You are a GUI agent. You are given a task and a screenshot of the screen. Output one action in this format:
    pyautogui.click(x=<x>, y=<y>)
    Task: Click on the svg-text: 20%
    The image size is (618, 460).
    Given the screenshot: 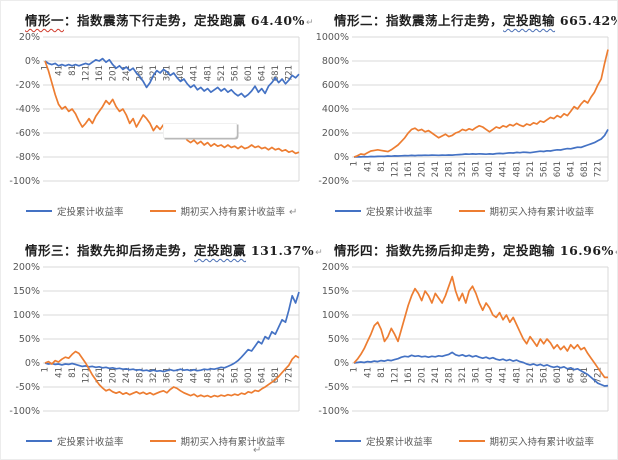 What is the action you would take?
    pyautogui.click(x=29, y=37)
    